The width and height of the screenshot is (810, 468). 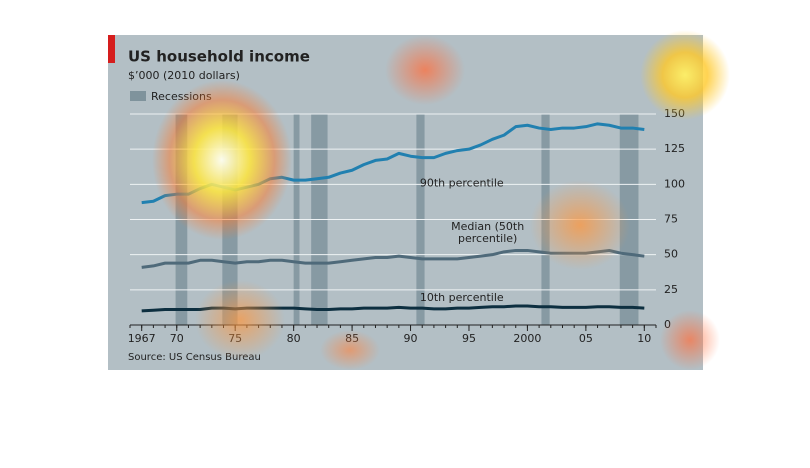 I want to click on subtitle: $’000 (2010 dollars), so click(x=184, y=75).